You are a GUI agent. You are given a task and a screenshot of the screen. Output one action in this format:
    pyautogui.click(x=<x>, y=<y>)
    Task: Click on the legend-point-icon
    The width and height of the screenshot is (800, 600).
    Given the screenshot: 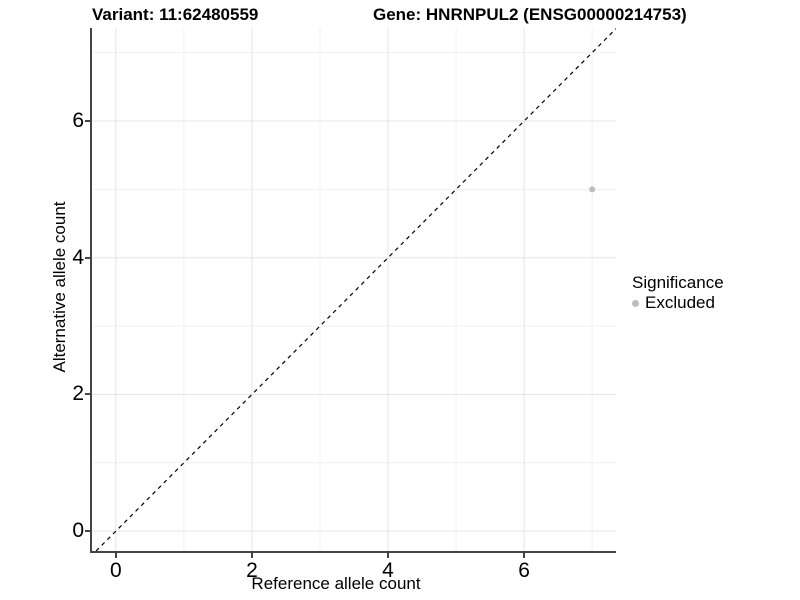 What is the action you would take?
    pyautogui.click(x=635, y=303)
    